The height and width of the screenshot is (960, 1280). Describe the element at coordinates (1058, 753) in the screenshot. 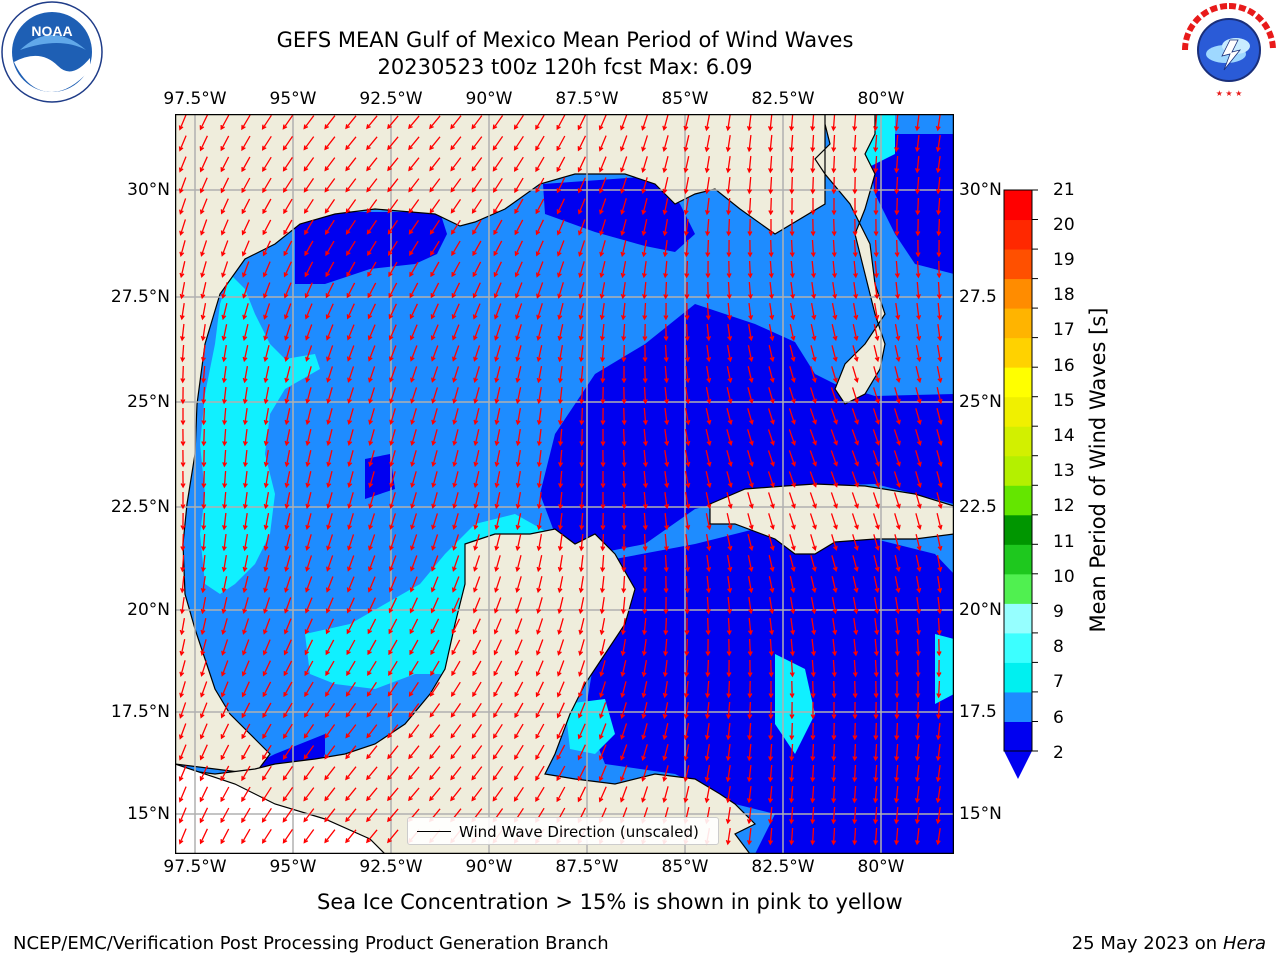

I see `colorbar-tick: 2` at that location.